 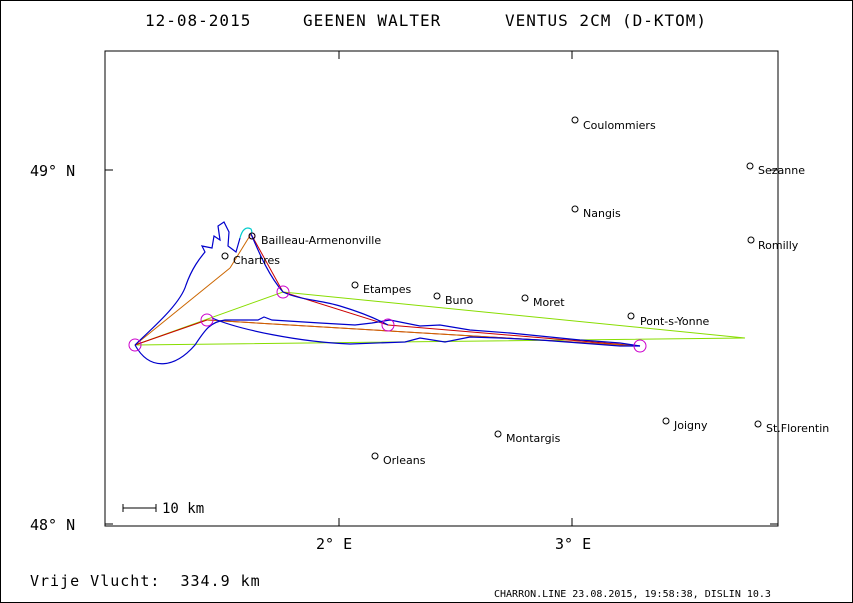 What do you see at coordinates (602, 213) in the screenshot?
I see `place-label-nangis: Nangis` at bounding box center [602, 213].